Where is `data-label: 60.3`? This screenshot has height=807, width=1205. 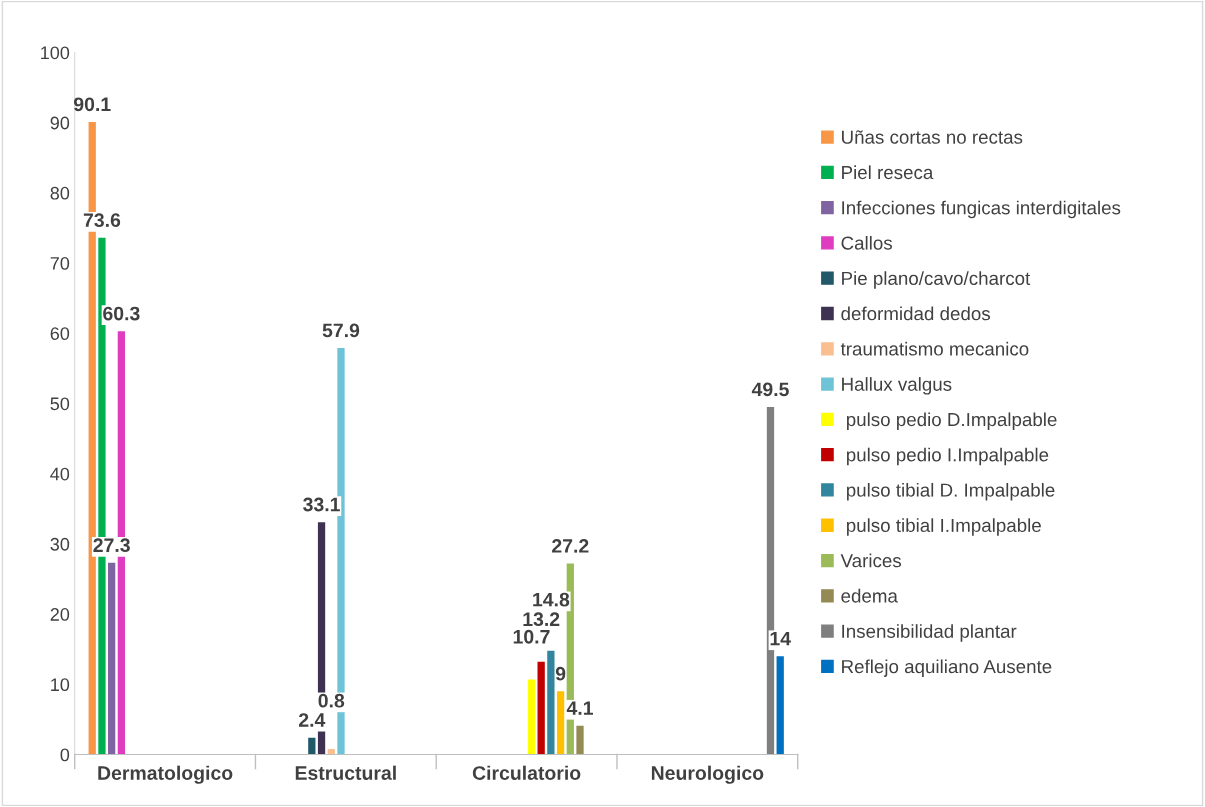
data-label: 60.3 is located at coordinates (121, 313).